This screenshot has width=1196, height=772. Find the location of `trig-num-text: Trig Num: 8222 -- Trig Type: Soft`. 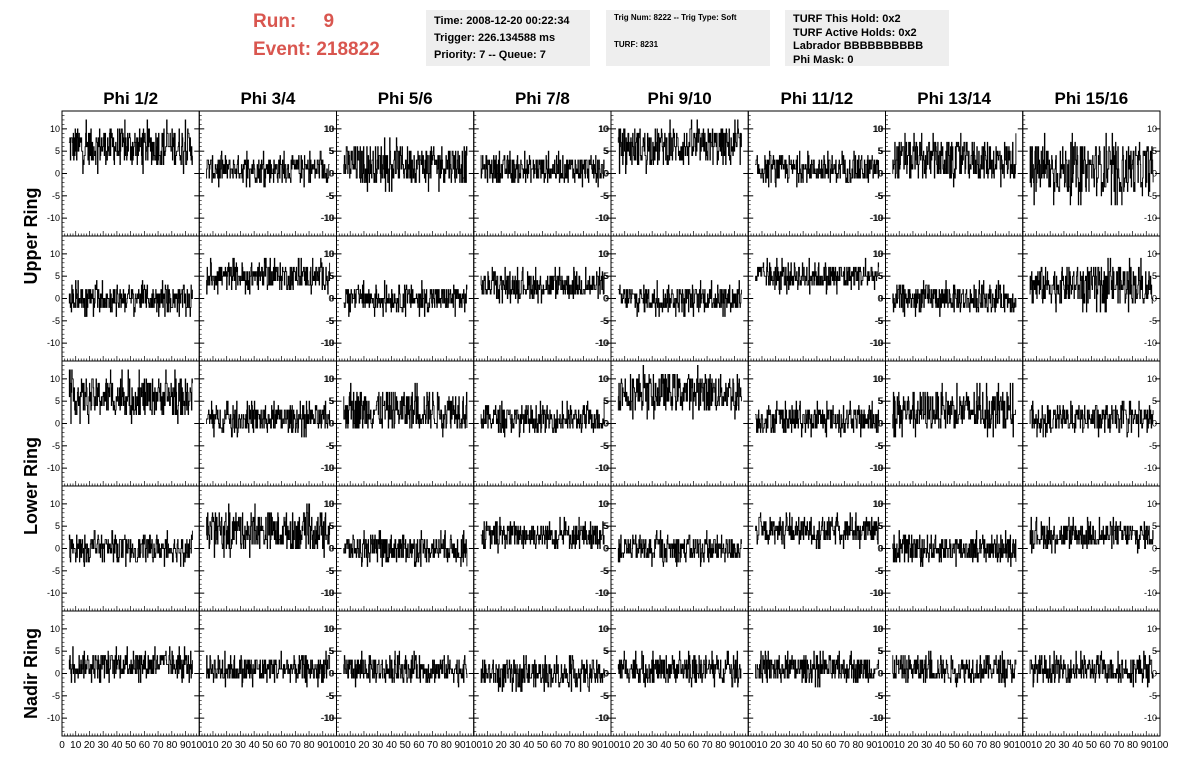

trig-num-text: Trig Num: 8222 -- Trig Type: Soft is located at coordinates (675, 17).